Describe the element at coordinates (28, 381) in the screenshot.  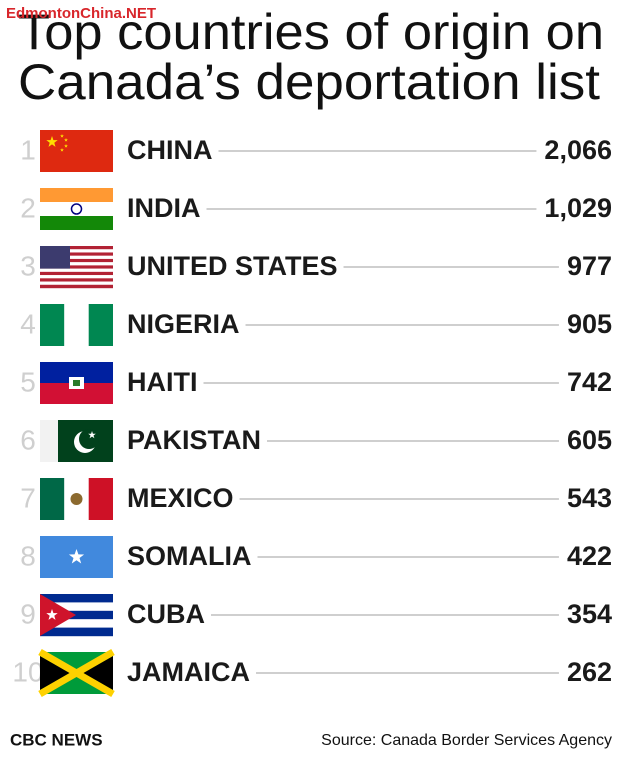
I see `rank: 5` at that location.